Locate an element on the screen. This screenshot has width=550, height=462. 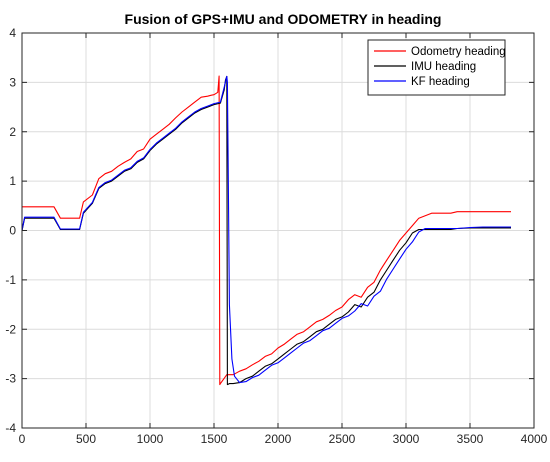
y-tick-label: 3 is located at coordinates (12, 82).